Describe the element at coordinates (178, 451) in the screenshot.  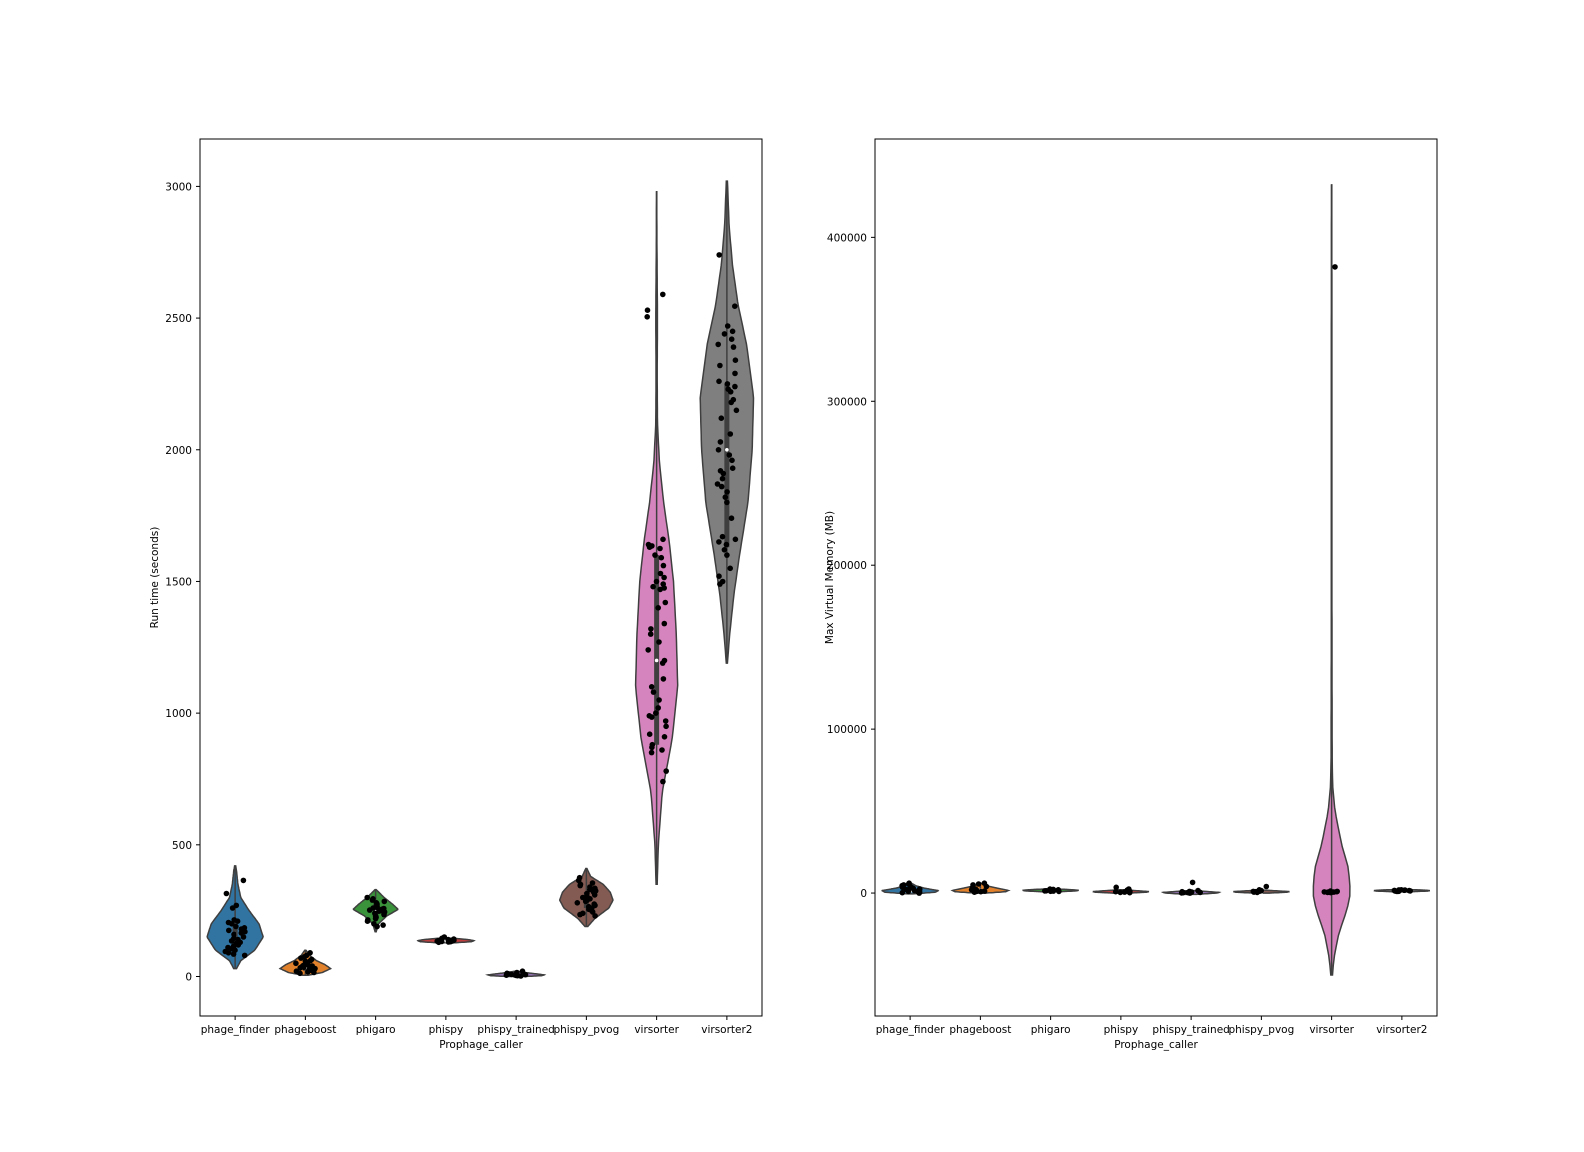
I see `y-tick-label-runtime: 2000` at that location.